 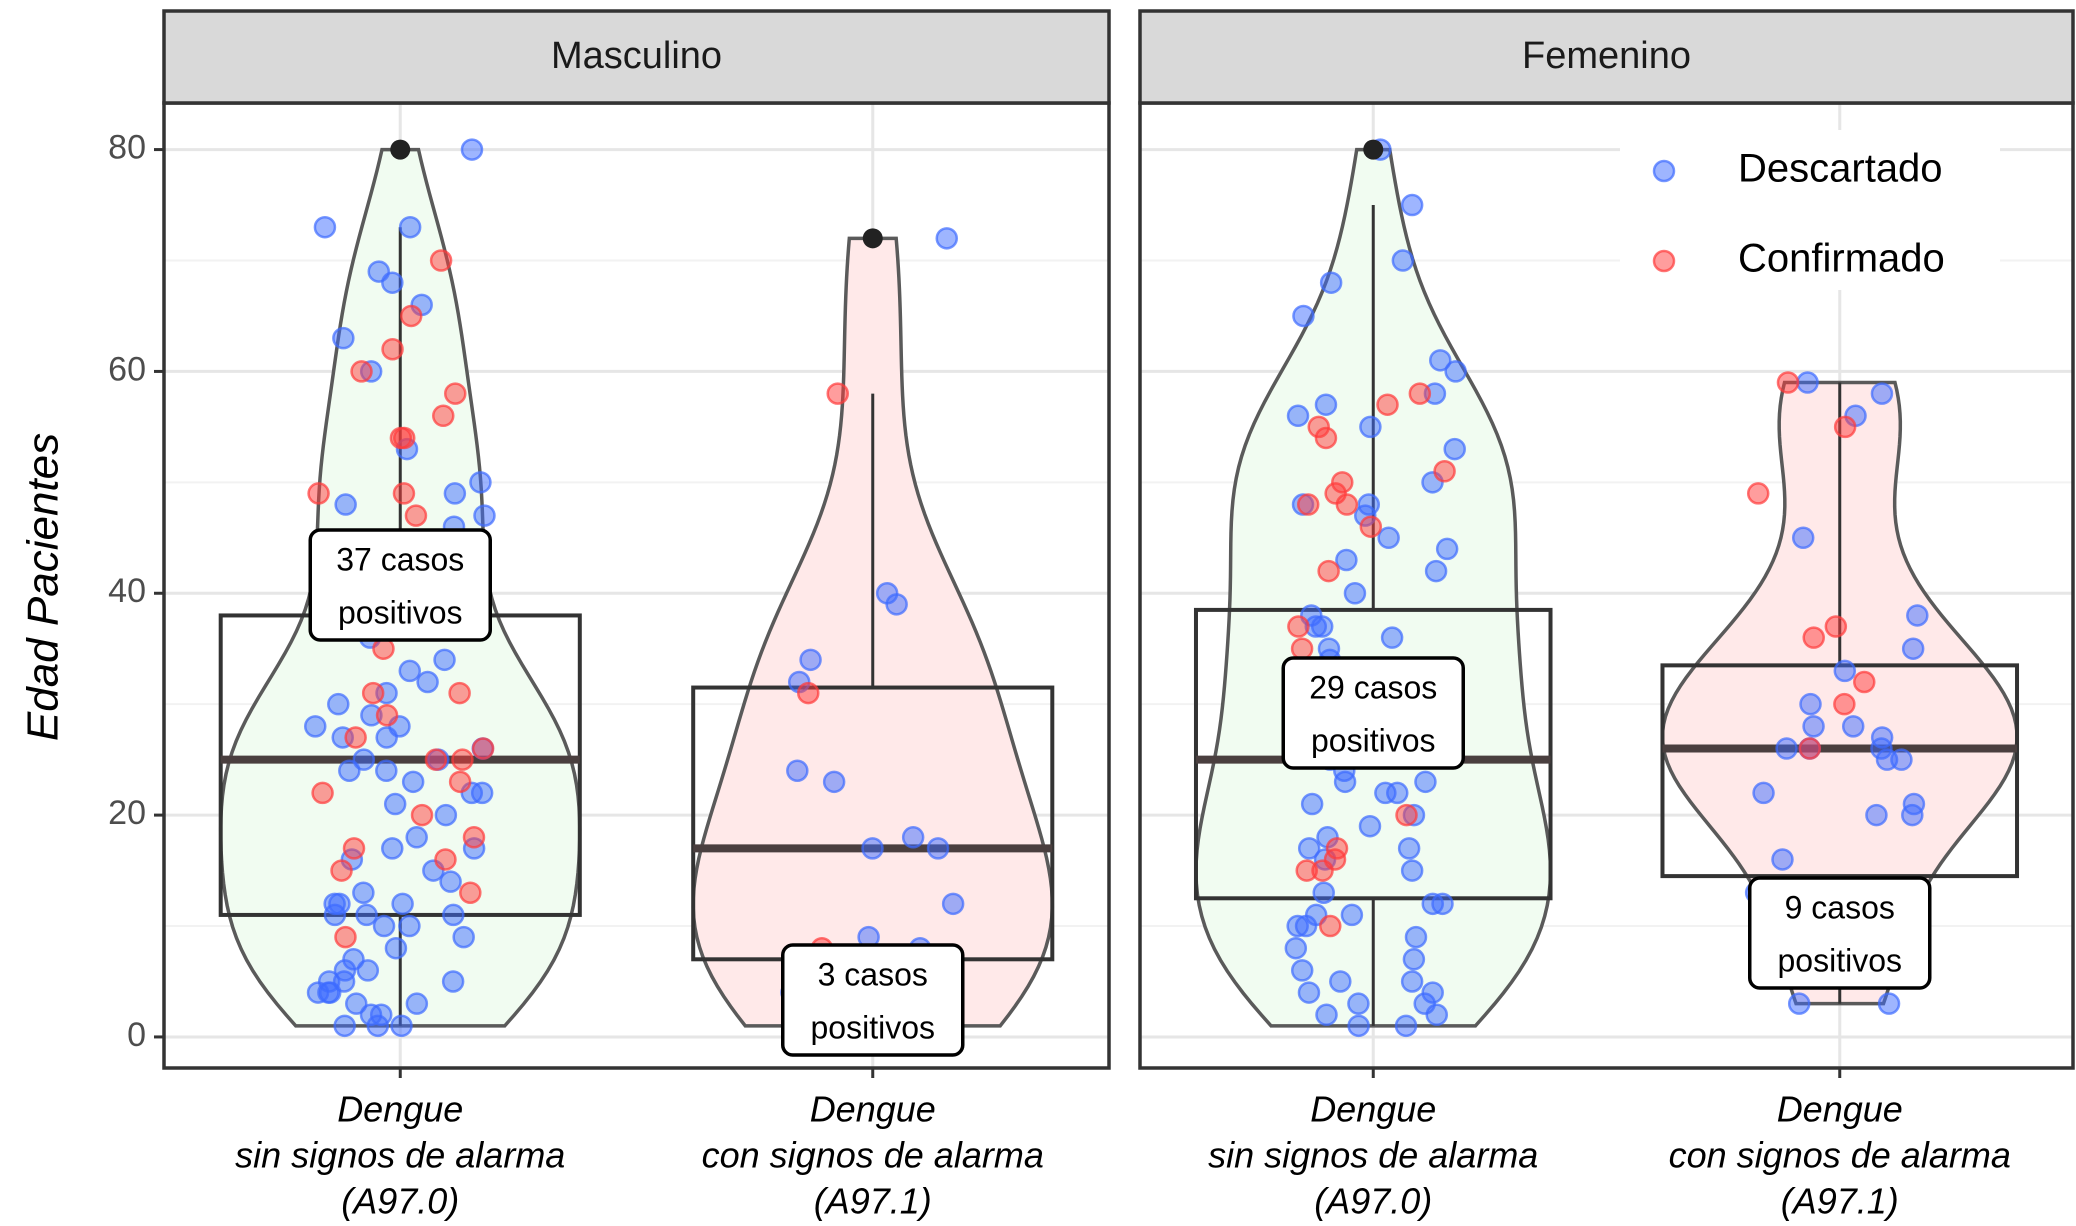 What do you see at coordinates (1840, 169) in the screenshot?
I see `legend-label: Descartado` at bounding box center [1840, 169].